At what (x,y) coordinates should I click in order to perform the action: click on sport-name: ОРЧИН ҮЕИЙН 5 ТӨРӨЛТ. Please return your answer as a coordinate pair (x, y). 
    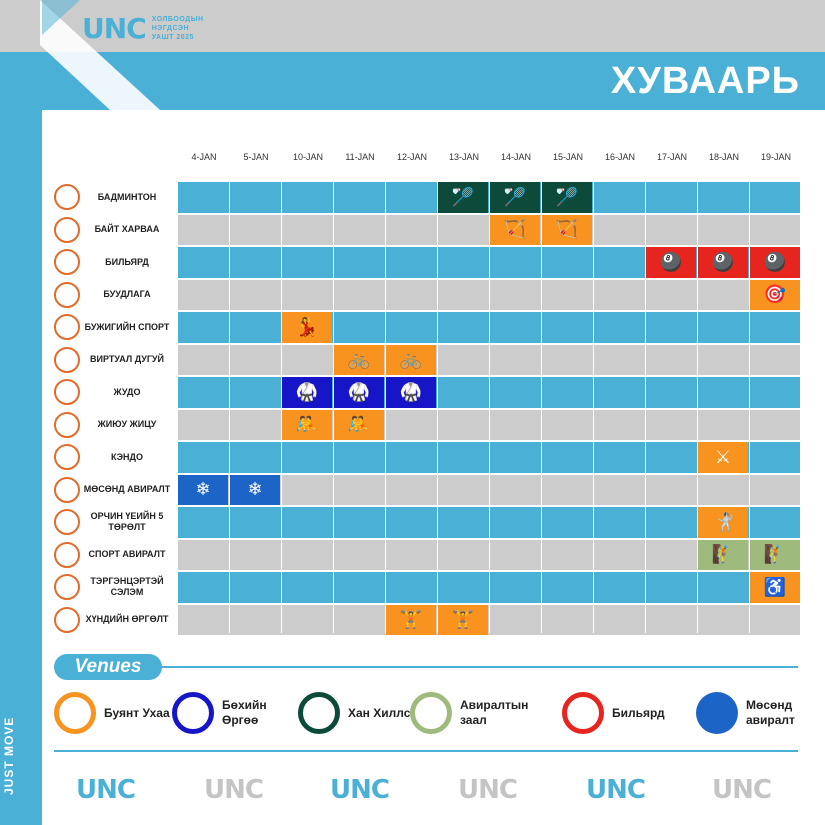
    Looking at the image, I should click on (127, 522).